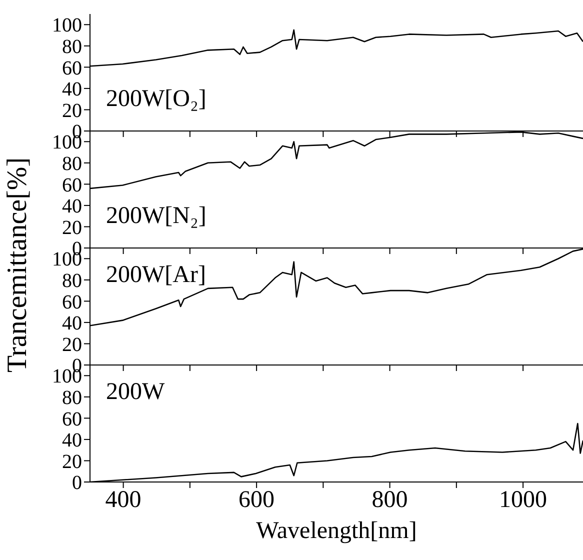 The width and height of the screenshot is (583, 560). Describe the element at coordinates (156, 275) in the screenshot. I see `annotation: 200W[Ar]` at that location.